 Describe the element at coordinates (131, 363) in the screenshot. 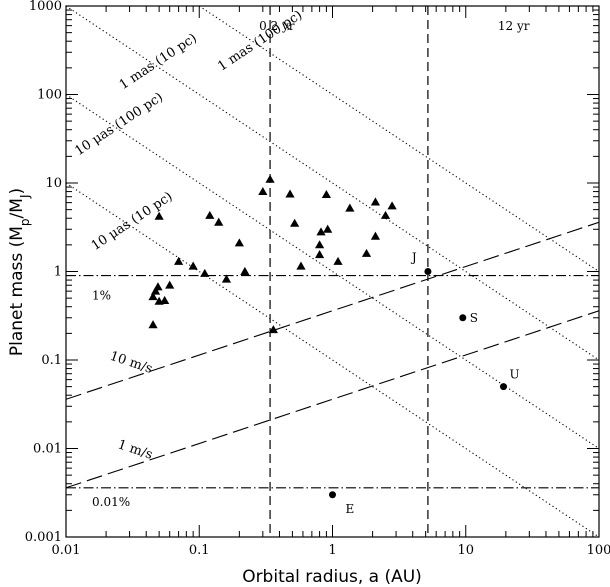

I see `rv-label: 10 m/s` at that location.